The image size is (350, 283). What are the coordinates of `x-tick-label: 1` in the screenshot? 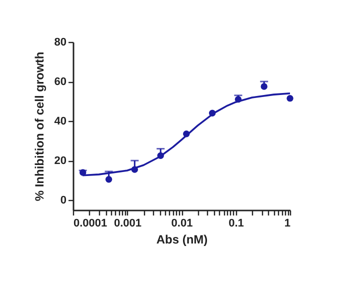 It's located at (287, 224).